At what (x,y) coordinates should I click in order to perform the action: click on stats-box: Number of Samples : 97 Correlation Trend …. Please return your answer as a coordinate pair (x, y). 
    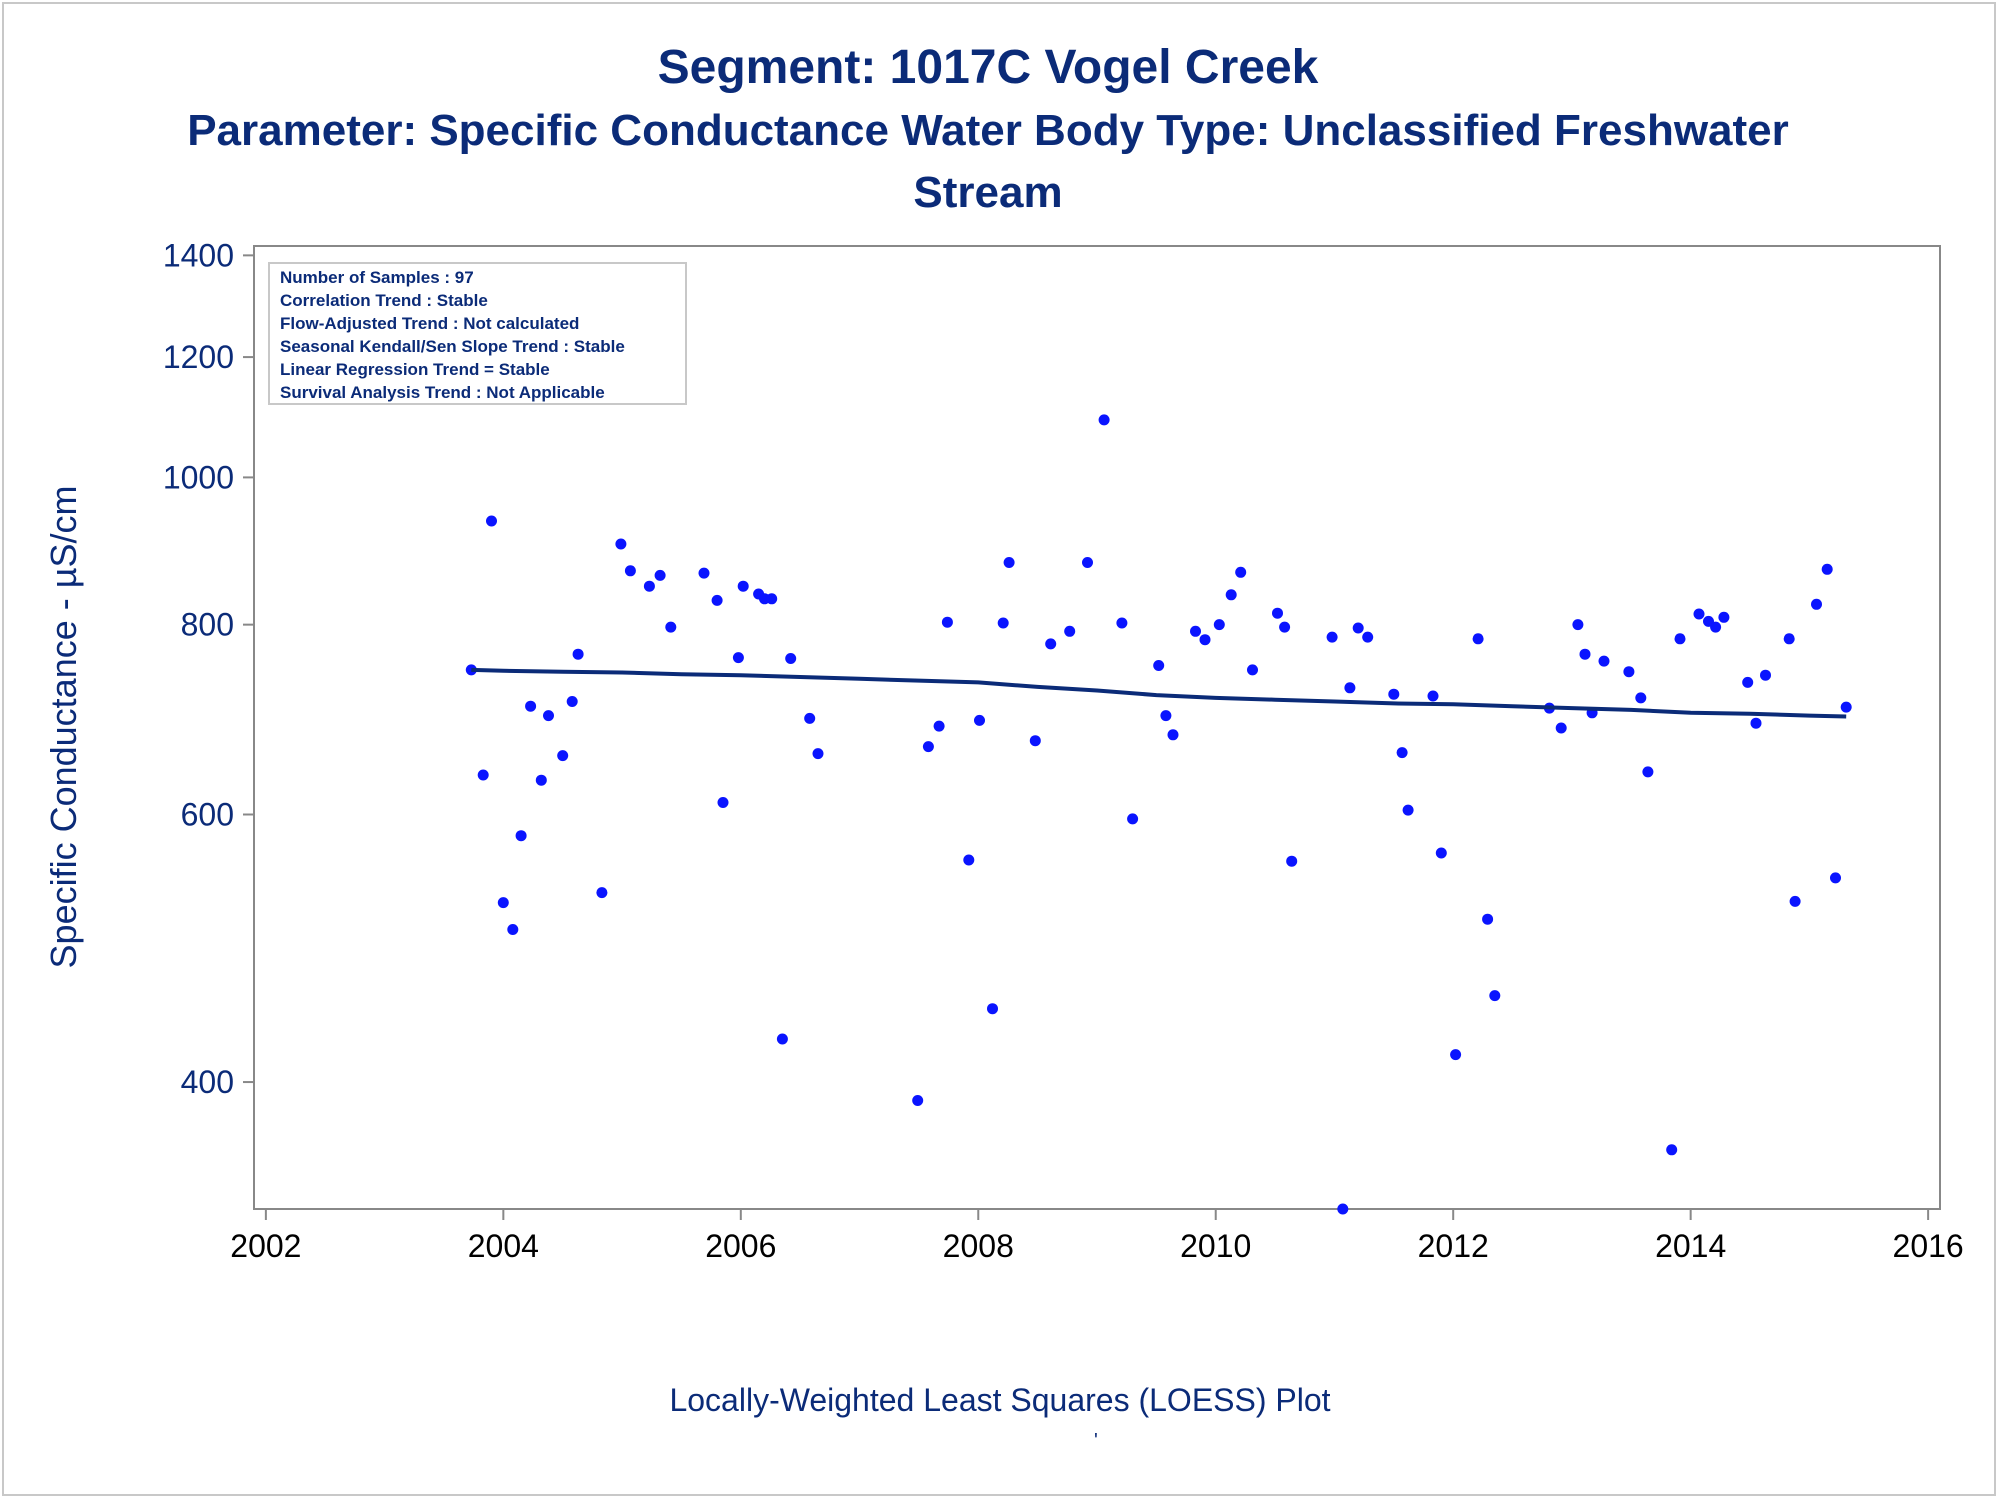
    Looking at the image, I should click on (477, 333).